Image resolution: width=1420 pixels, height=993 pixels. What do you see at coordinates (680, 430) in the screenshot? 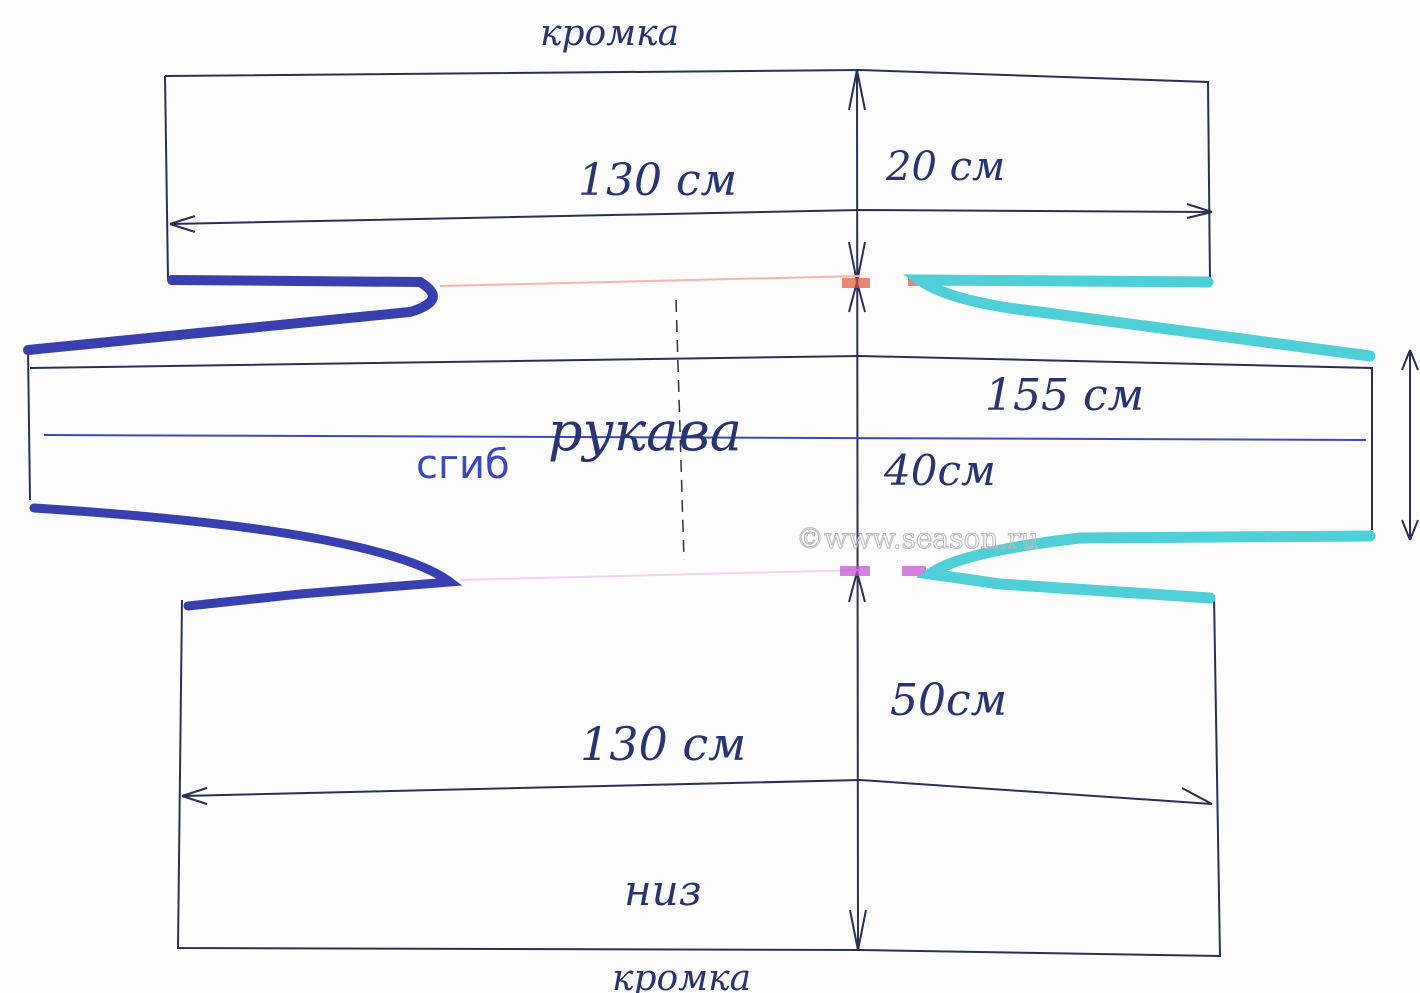
I see `dashed-line` at bounding box center [680, 430].